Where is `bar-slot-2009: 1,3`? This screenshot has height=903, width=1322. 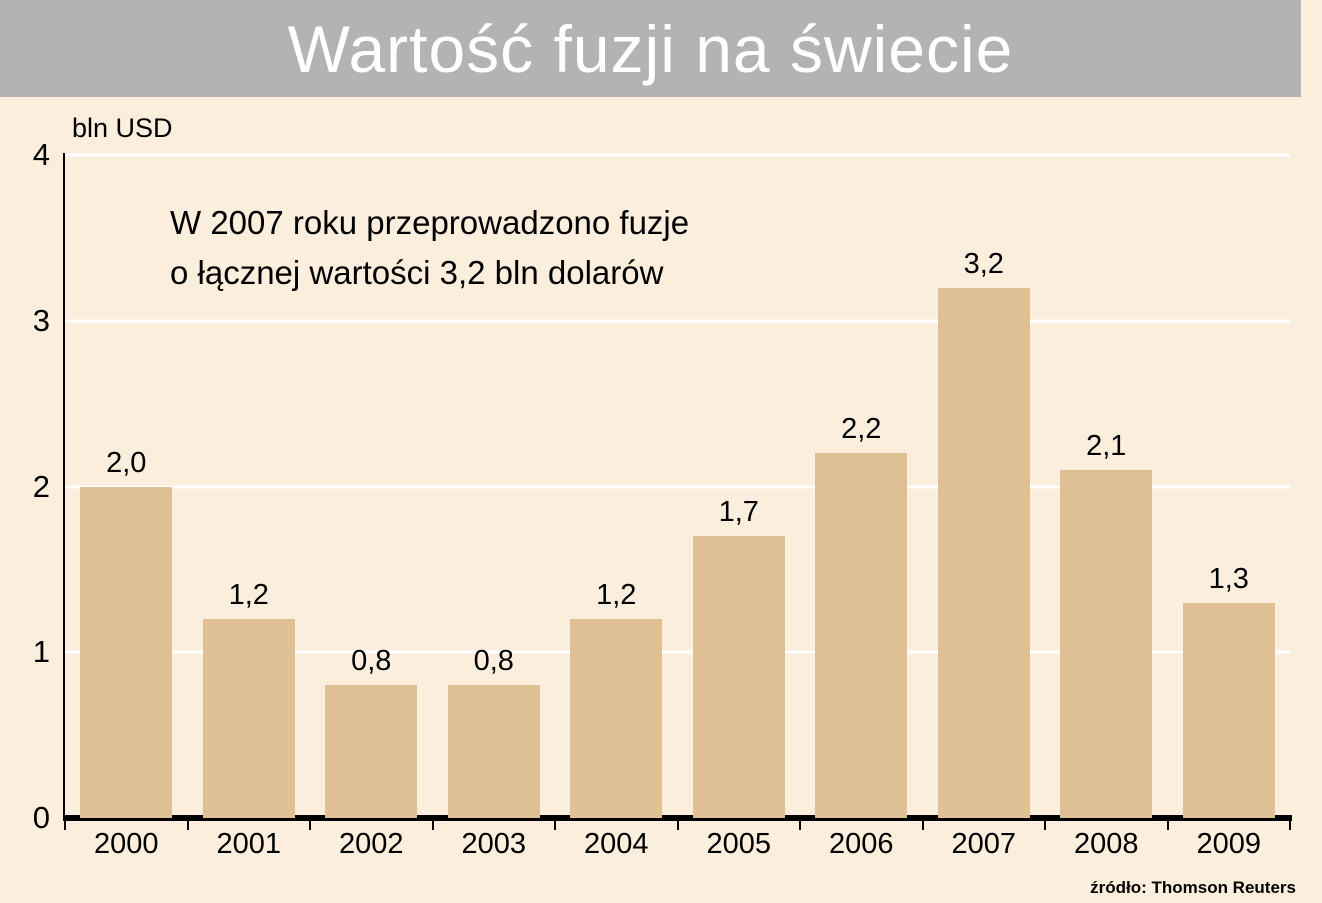
bar-slot-2009: 1,3 is located at coordinates (1229, 486).